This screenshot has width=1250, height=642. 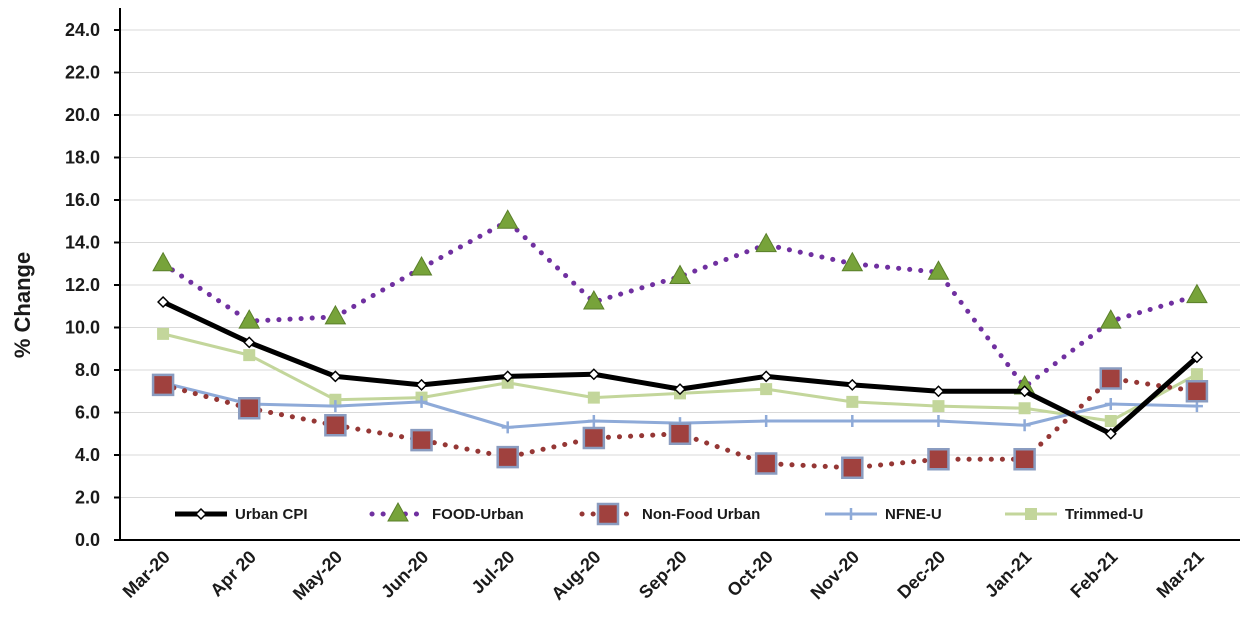 I want to click on x-tick-label: Jul-20, so click(x=493, y=572).